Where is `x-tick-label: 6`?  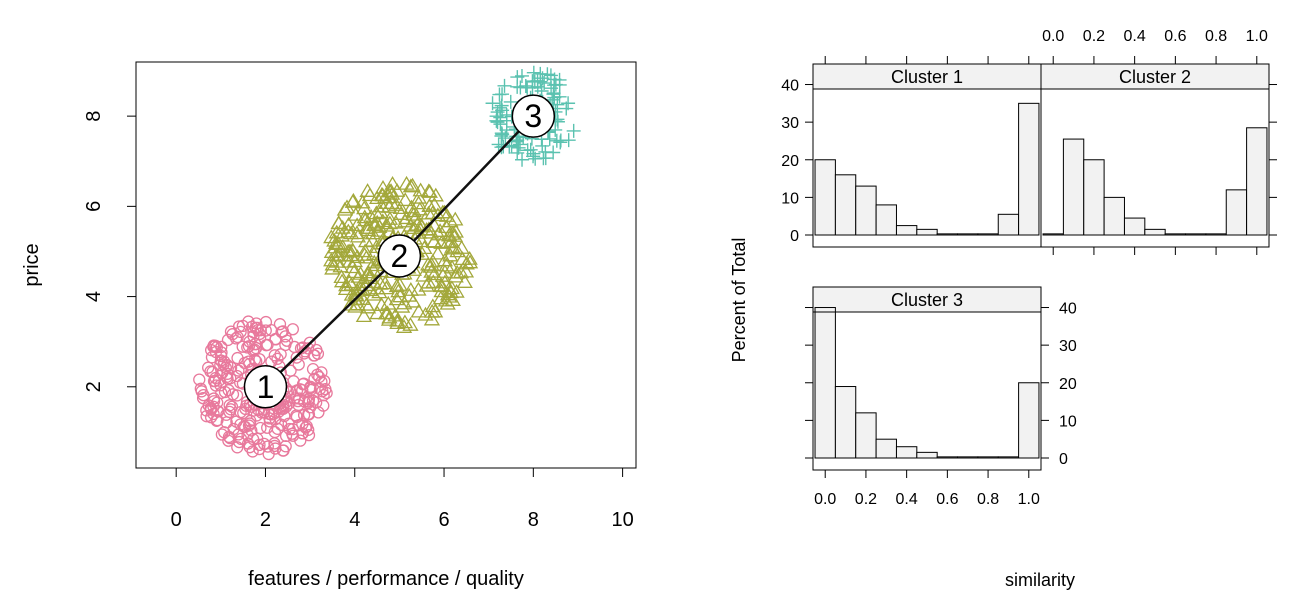
x-tick-label: 6 is located at coordinates (443, 520).